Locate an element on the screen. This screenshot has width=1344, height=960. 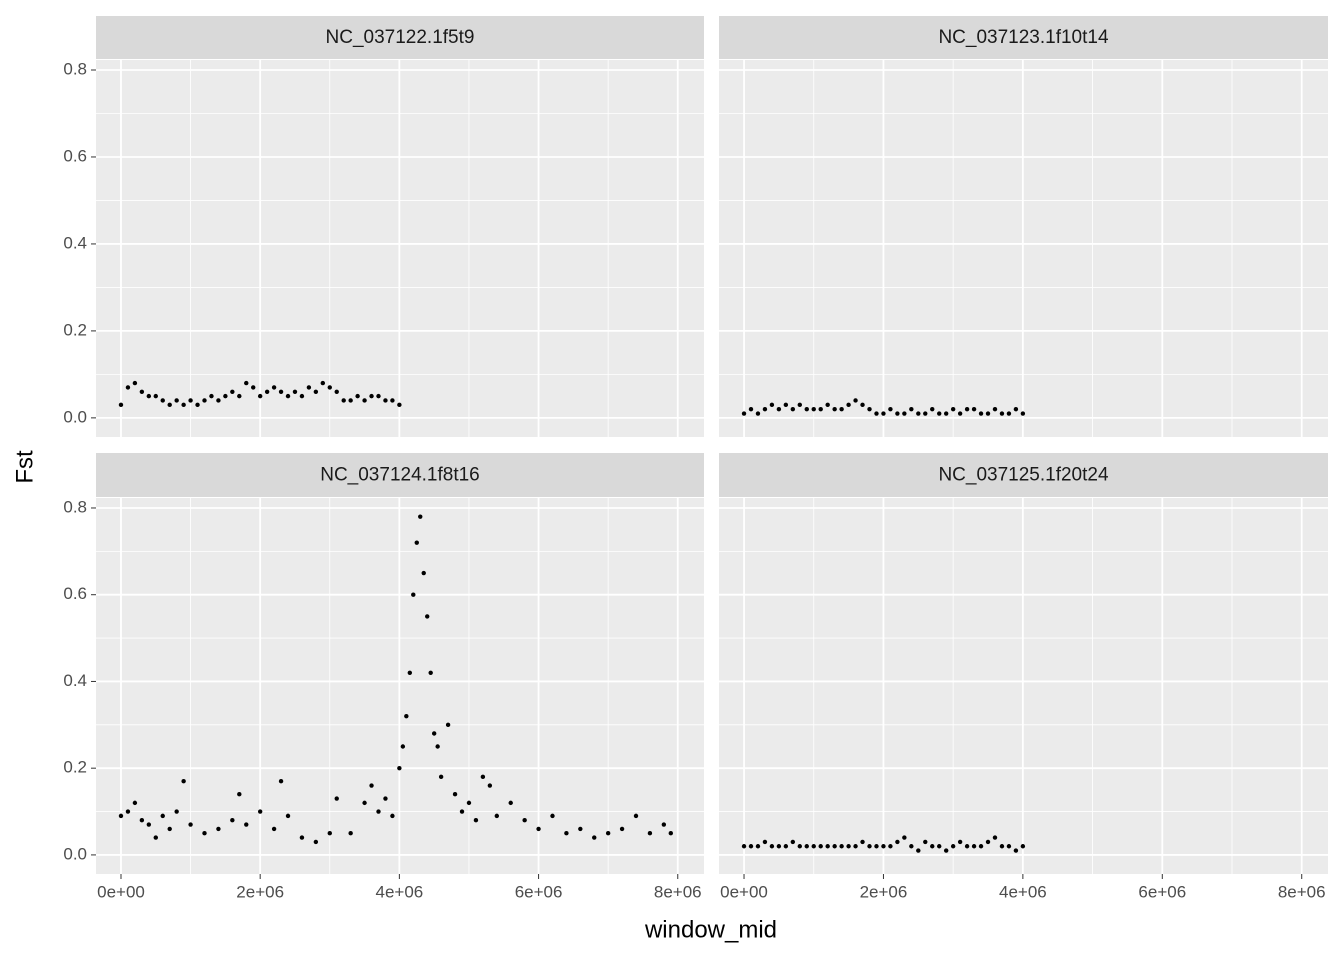
y-tick-label: 0.0 is located at coordinates (75, 416).